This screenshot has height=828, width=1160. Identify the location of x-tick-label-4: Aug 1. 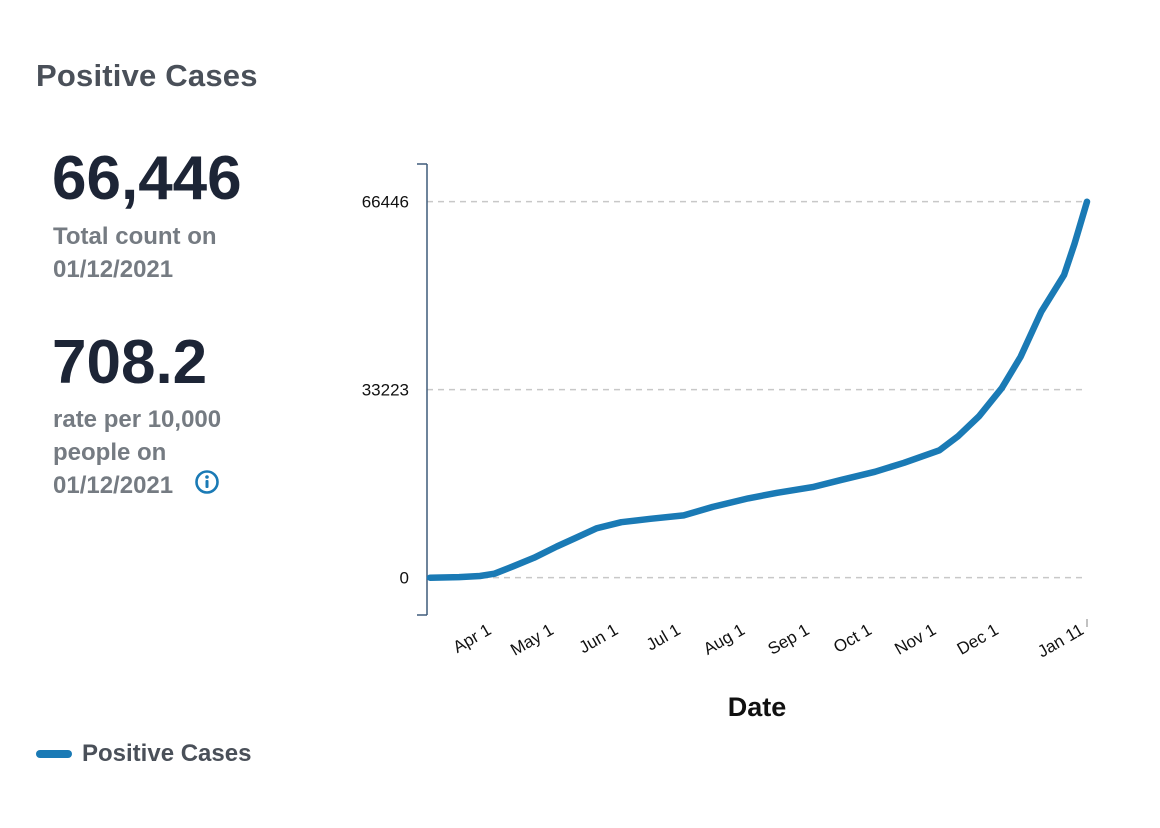
(724, 639).